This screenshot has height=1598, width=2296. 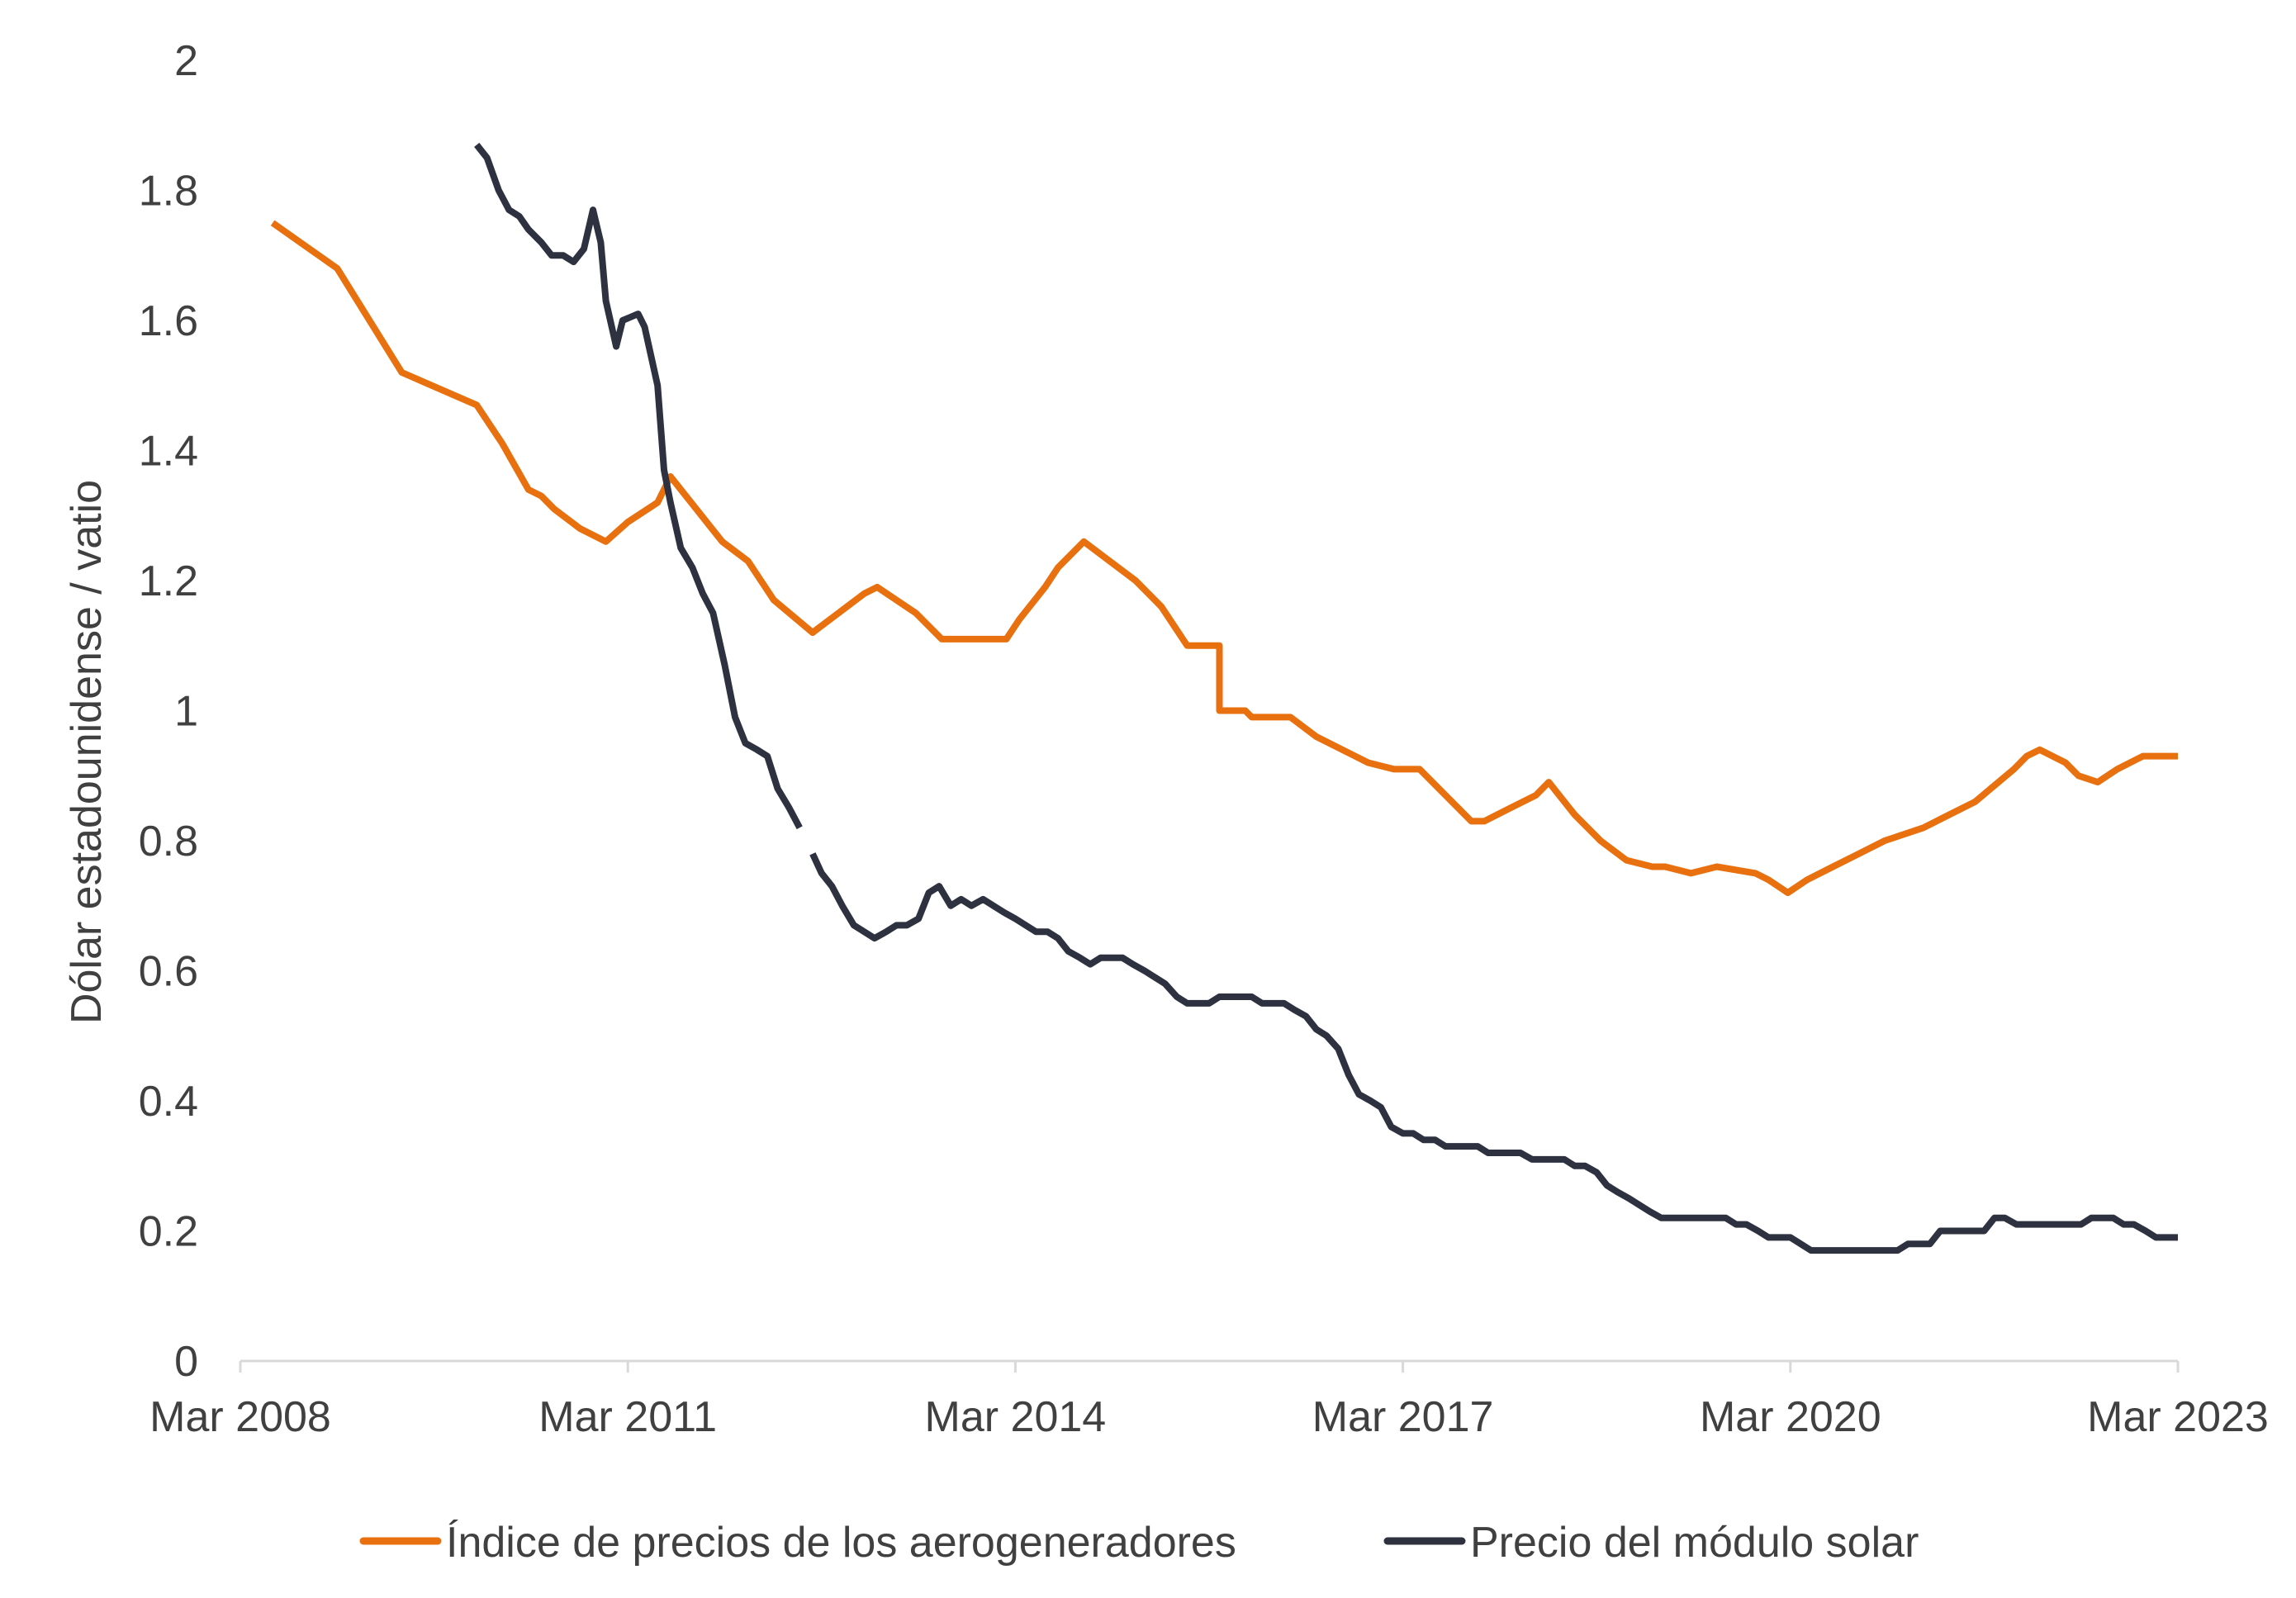 What do you see at coordinates (1694, 1543) in the screenshot?
I see `legend-label: Precio del módulo solar` at bounding box center [1694, 1543].